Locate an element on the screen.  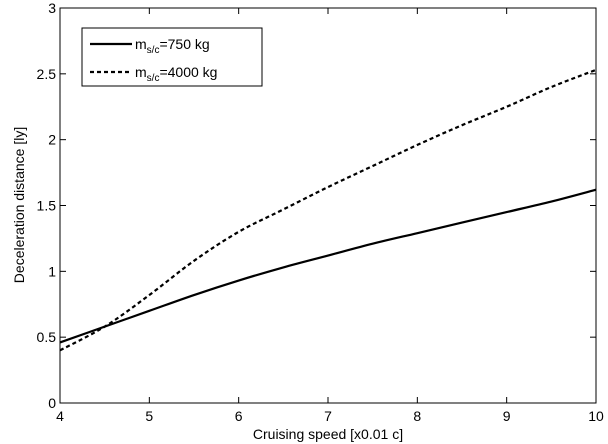
x-tick-label: 10 is located at coordinates (596, 416).